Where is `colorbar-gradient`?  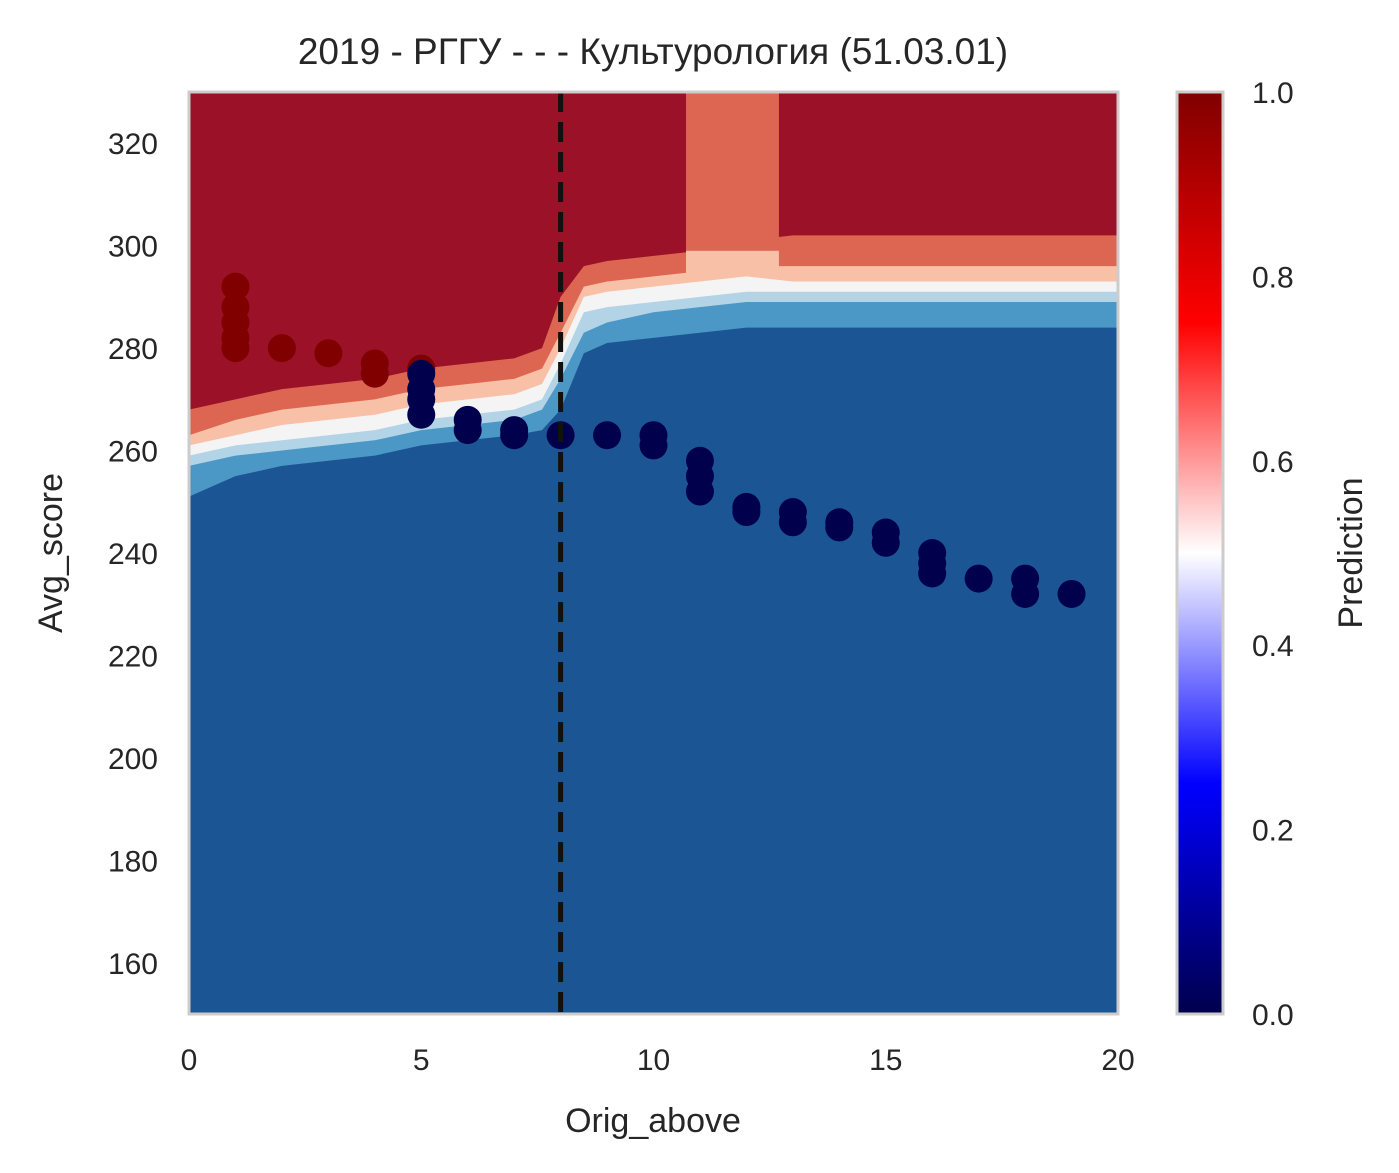
colorbar-gradient is located at coordinates (1200, 553).